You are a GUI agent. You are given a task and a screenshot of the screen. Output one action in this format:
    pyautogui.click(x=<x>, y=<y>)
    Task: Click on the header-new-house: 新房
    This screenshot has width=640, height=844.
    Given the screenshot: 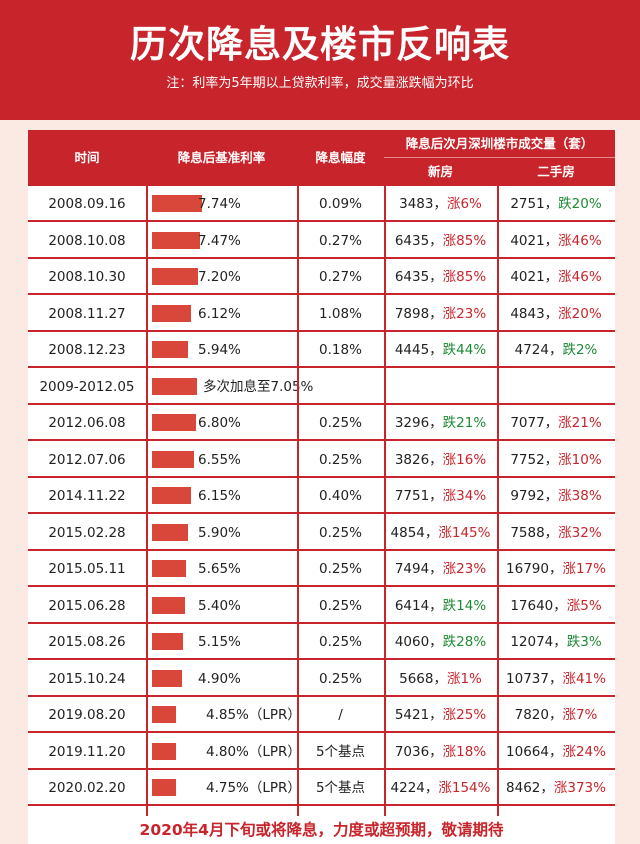 What is the action you would take?
    pyautogui.click(x=440, y=171)
    